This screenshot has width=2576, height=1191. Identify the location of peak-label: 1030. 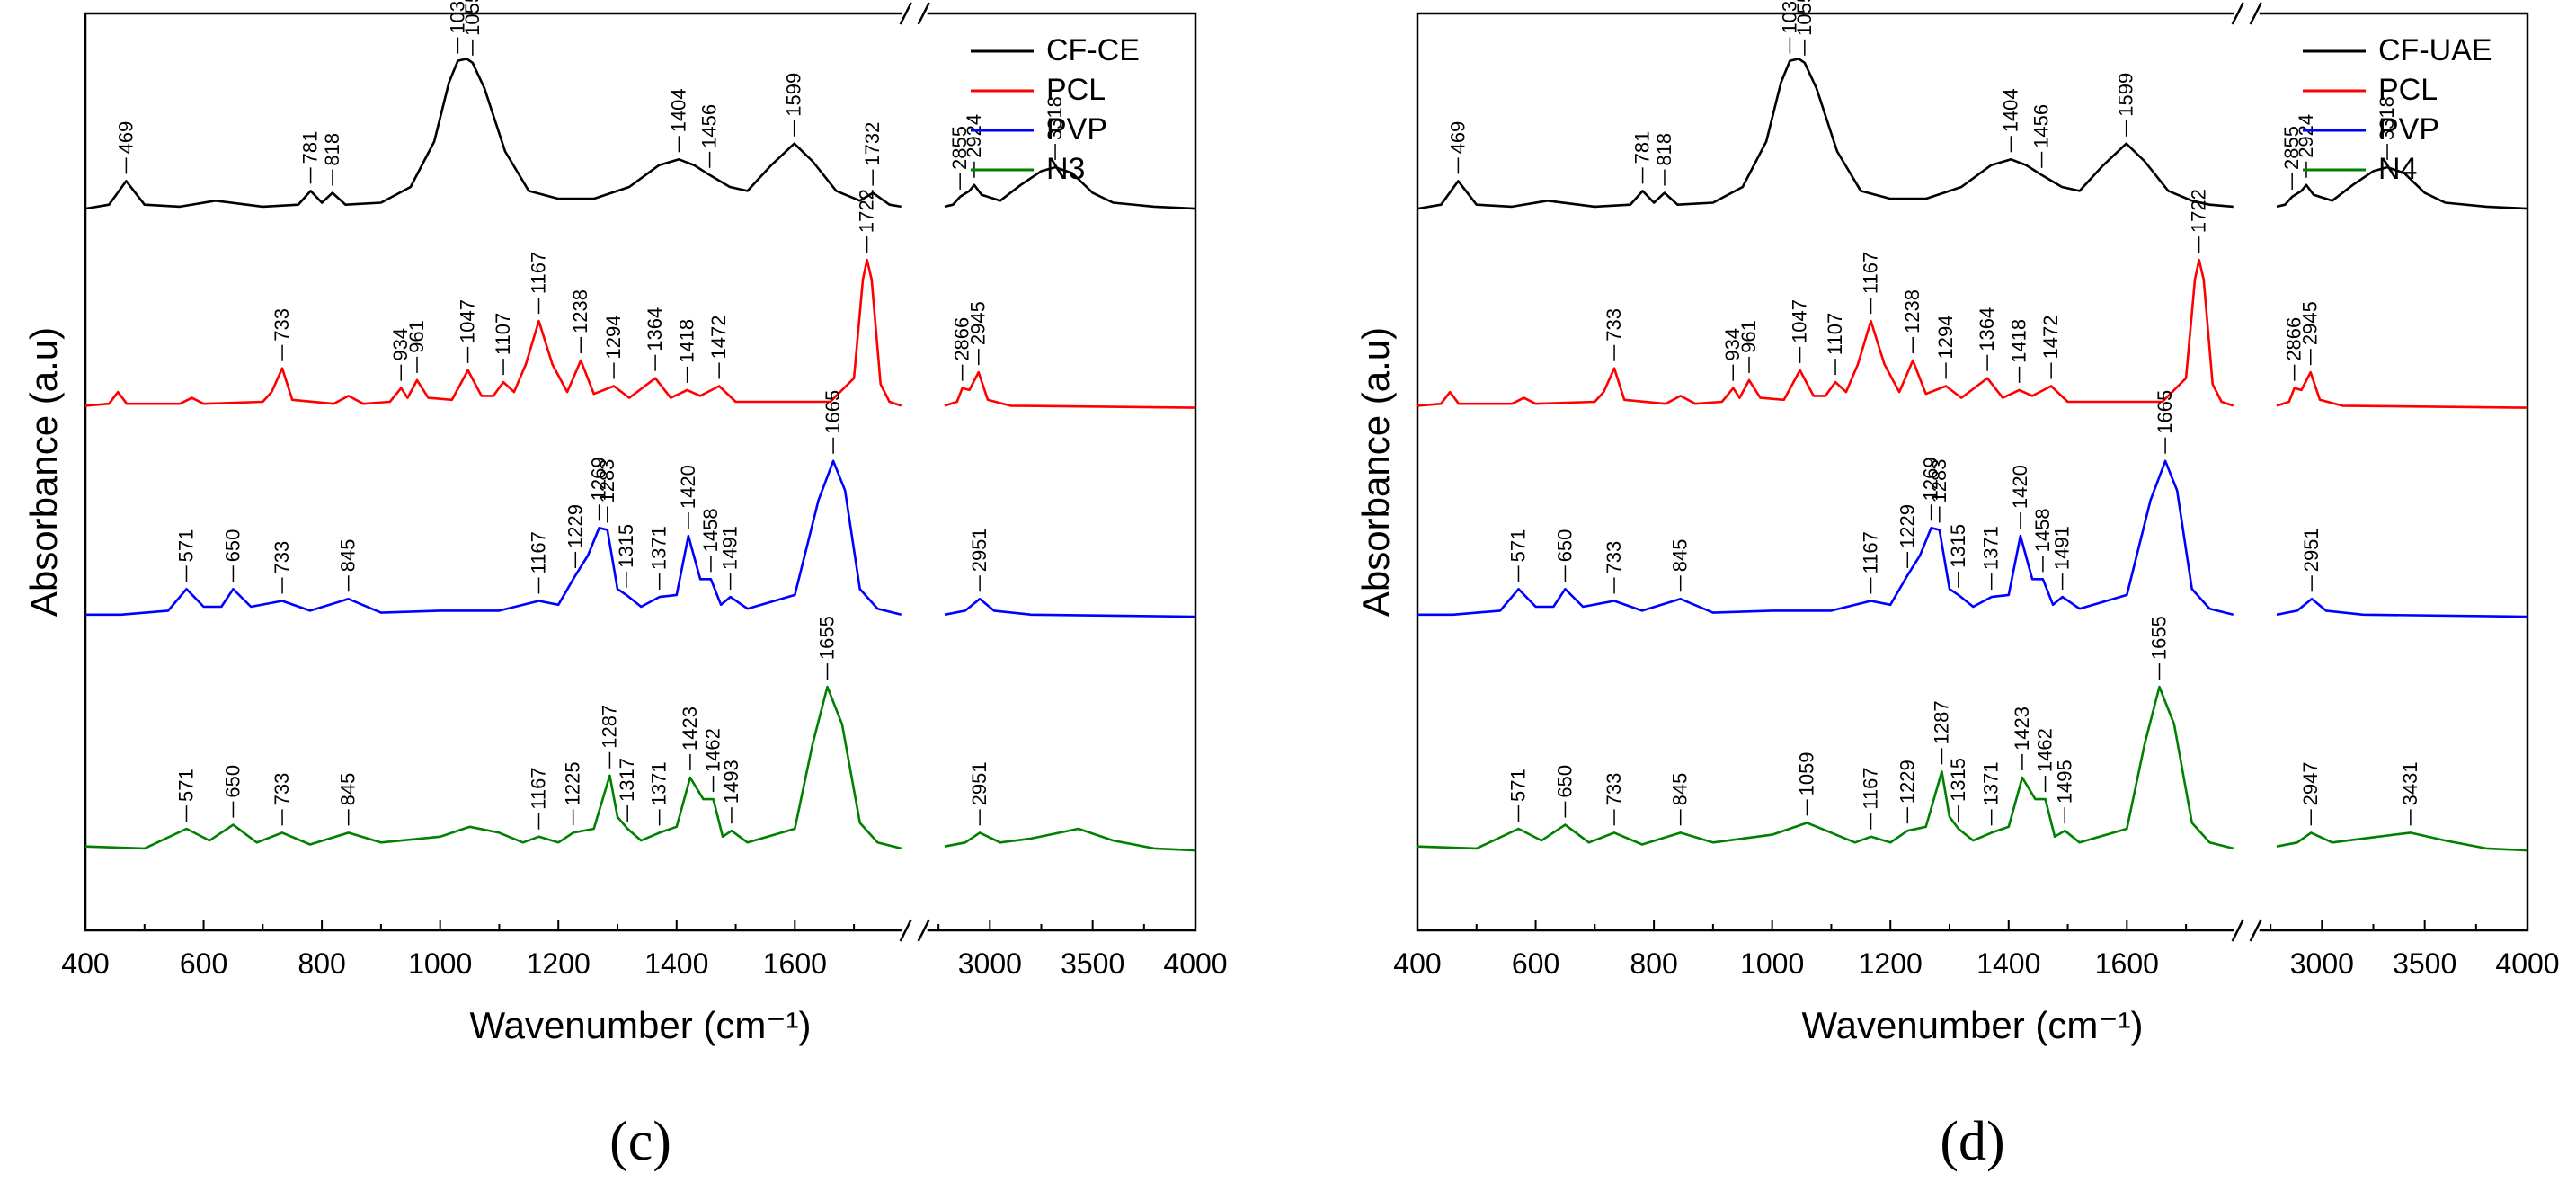
(1789, 17).